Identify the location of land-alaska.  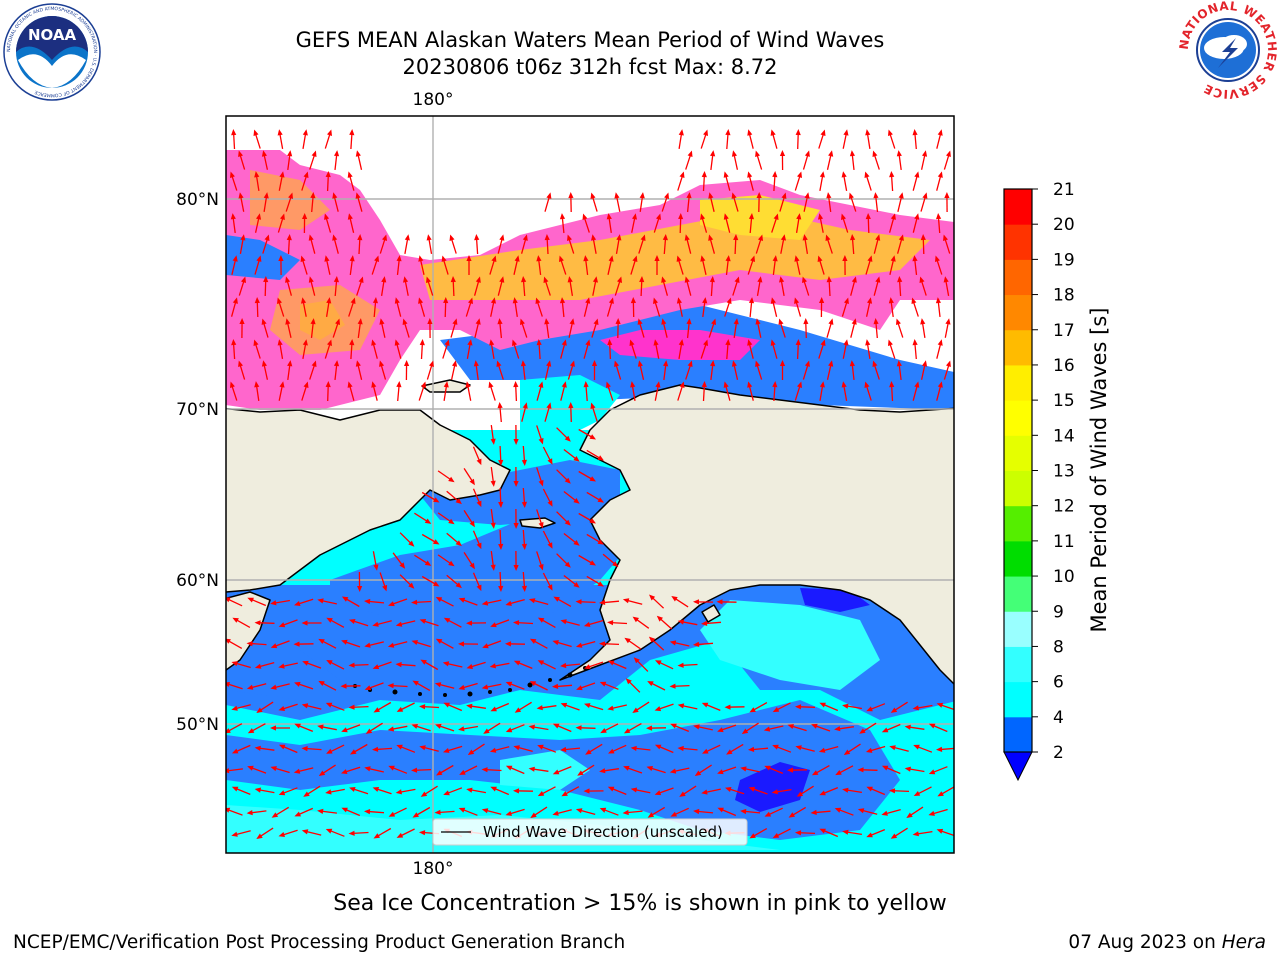
(756, 535).